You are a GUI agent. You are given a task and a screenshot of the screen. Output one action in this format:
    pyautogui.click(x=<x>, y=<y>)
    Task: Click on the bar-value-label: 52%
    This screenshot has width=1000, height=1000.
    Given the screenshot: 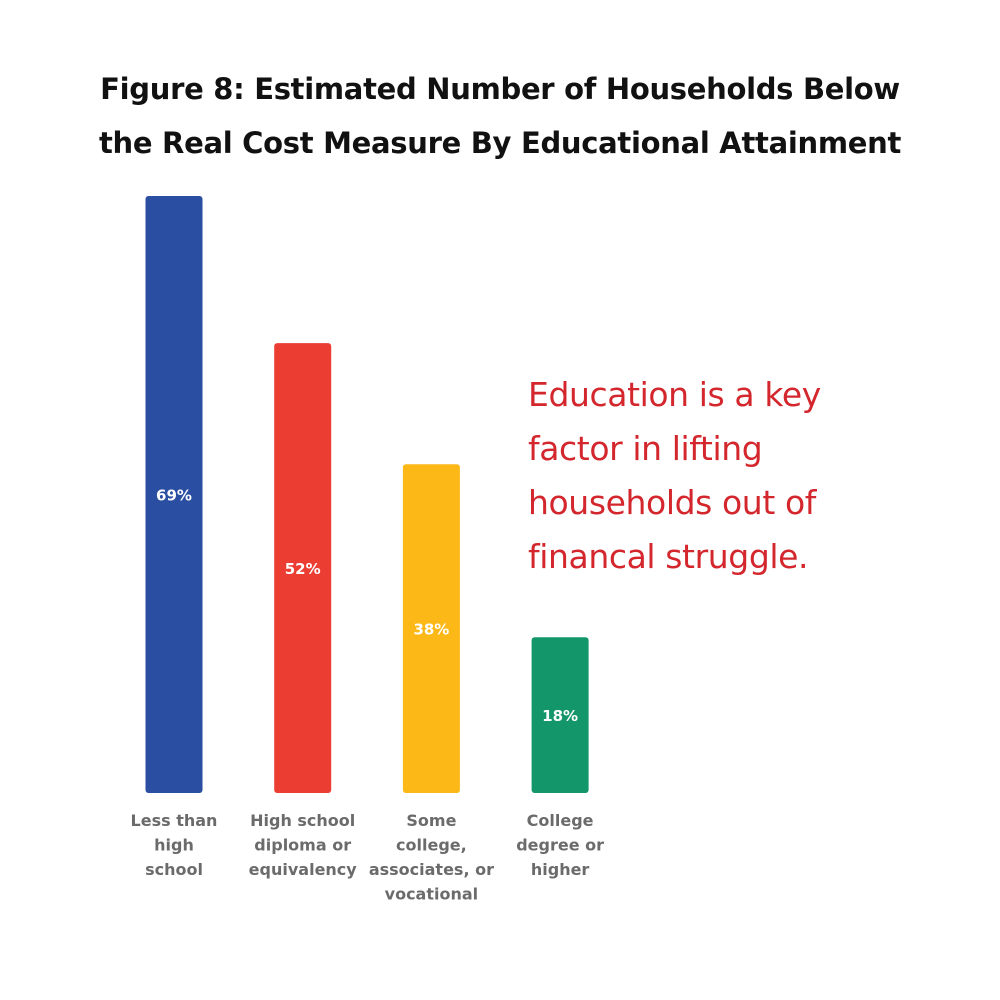 What is the action you would take?
    pyautogui.click(x=303, y=569)
    